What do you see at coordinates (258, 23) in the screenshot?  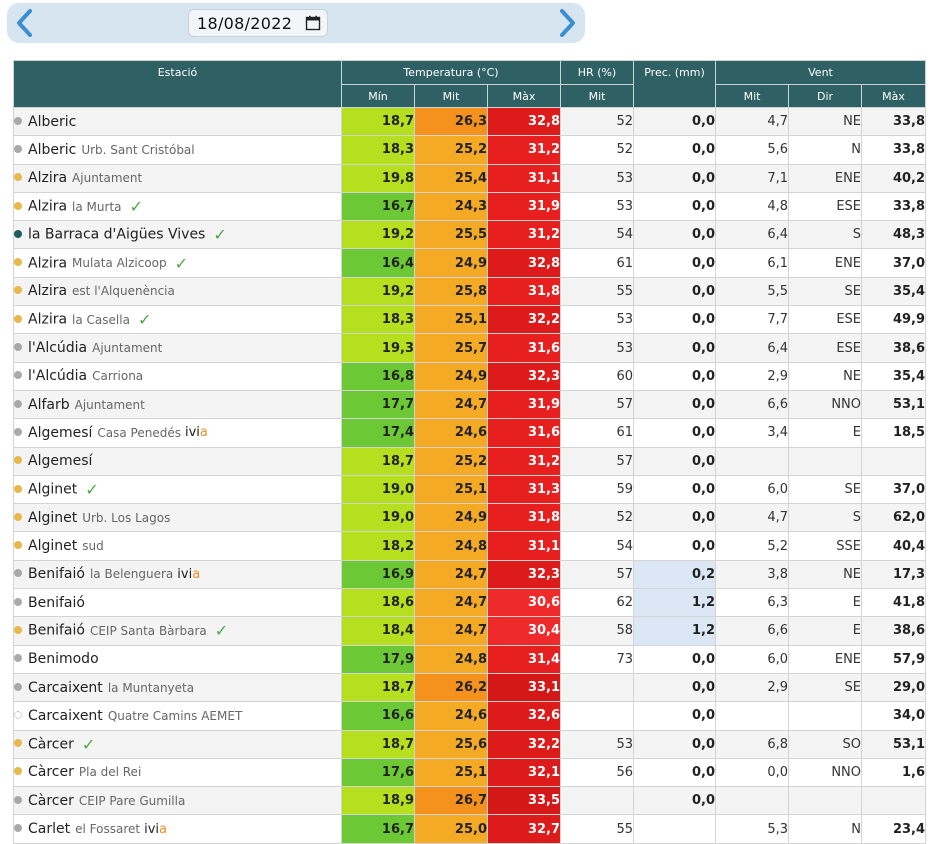 I see `date-input: 18/08/2022` at bounding box center [258, 23].